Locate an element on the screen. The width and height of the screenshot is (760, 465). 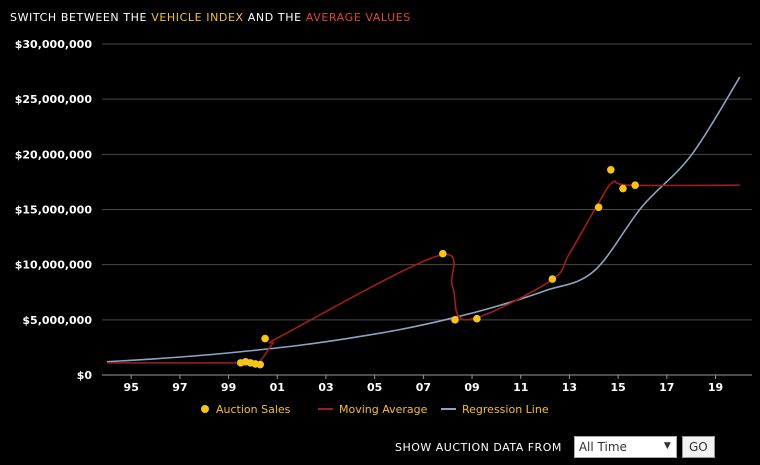
time-range-select: All Time ▼ is located at coordinates (625, 447).